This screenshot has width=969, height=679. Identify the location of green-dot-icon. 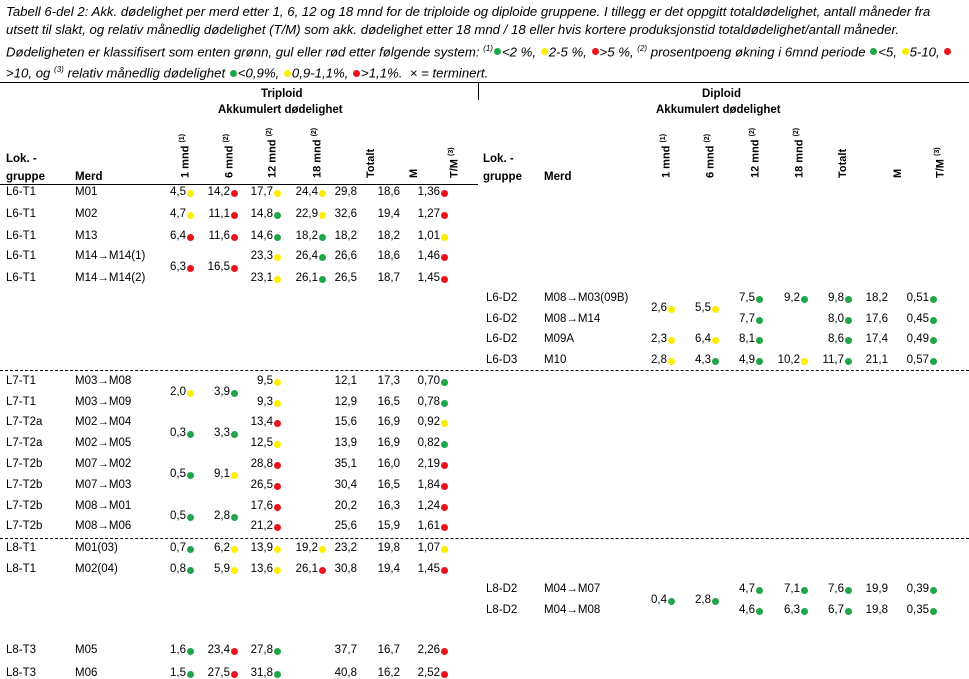
(233, 73).